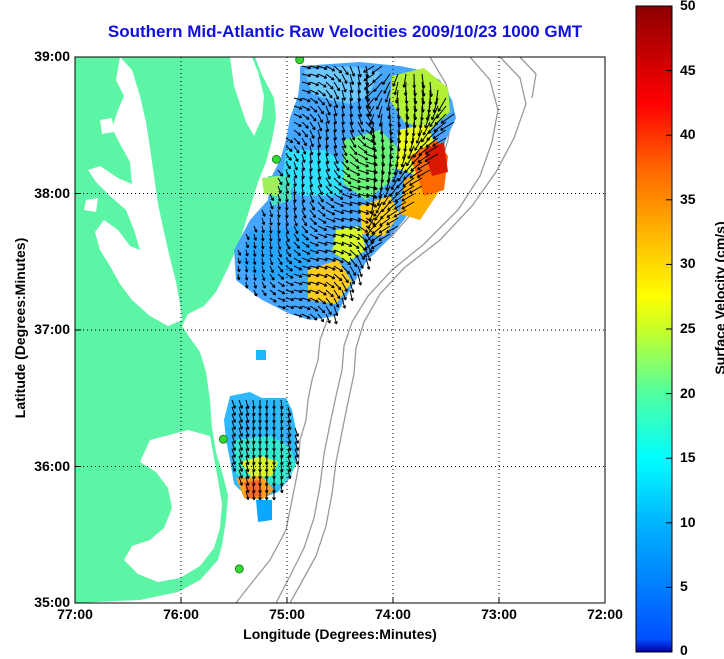  Describe the element at coordinates (393, 614) in the screenshot. I see `x-tick-label: 74:00` at that location.